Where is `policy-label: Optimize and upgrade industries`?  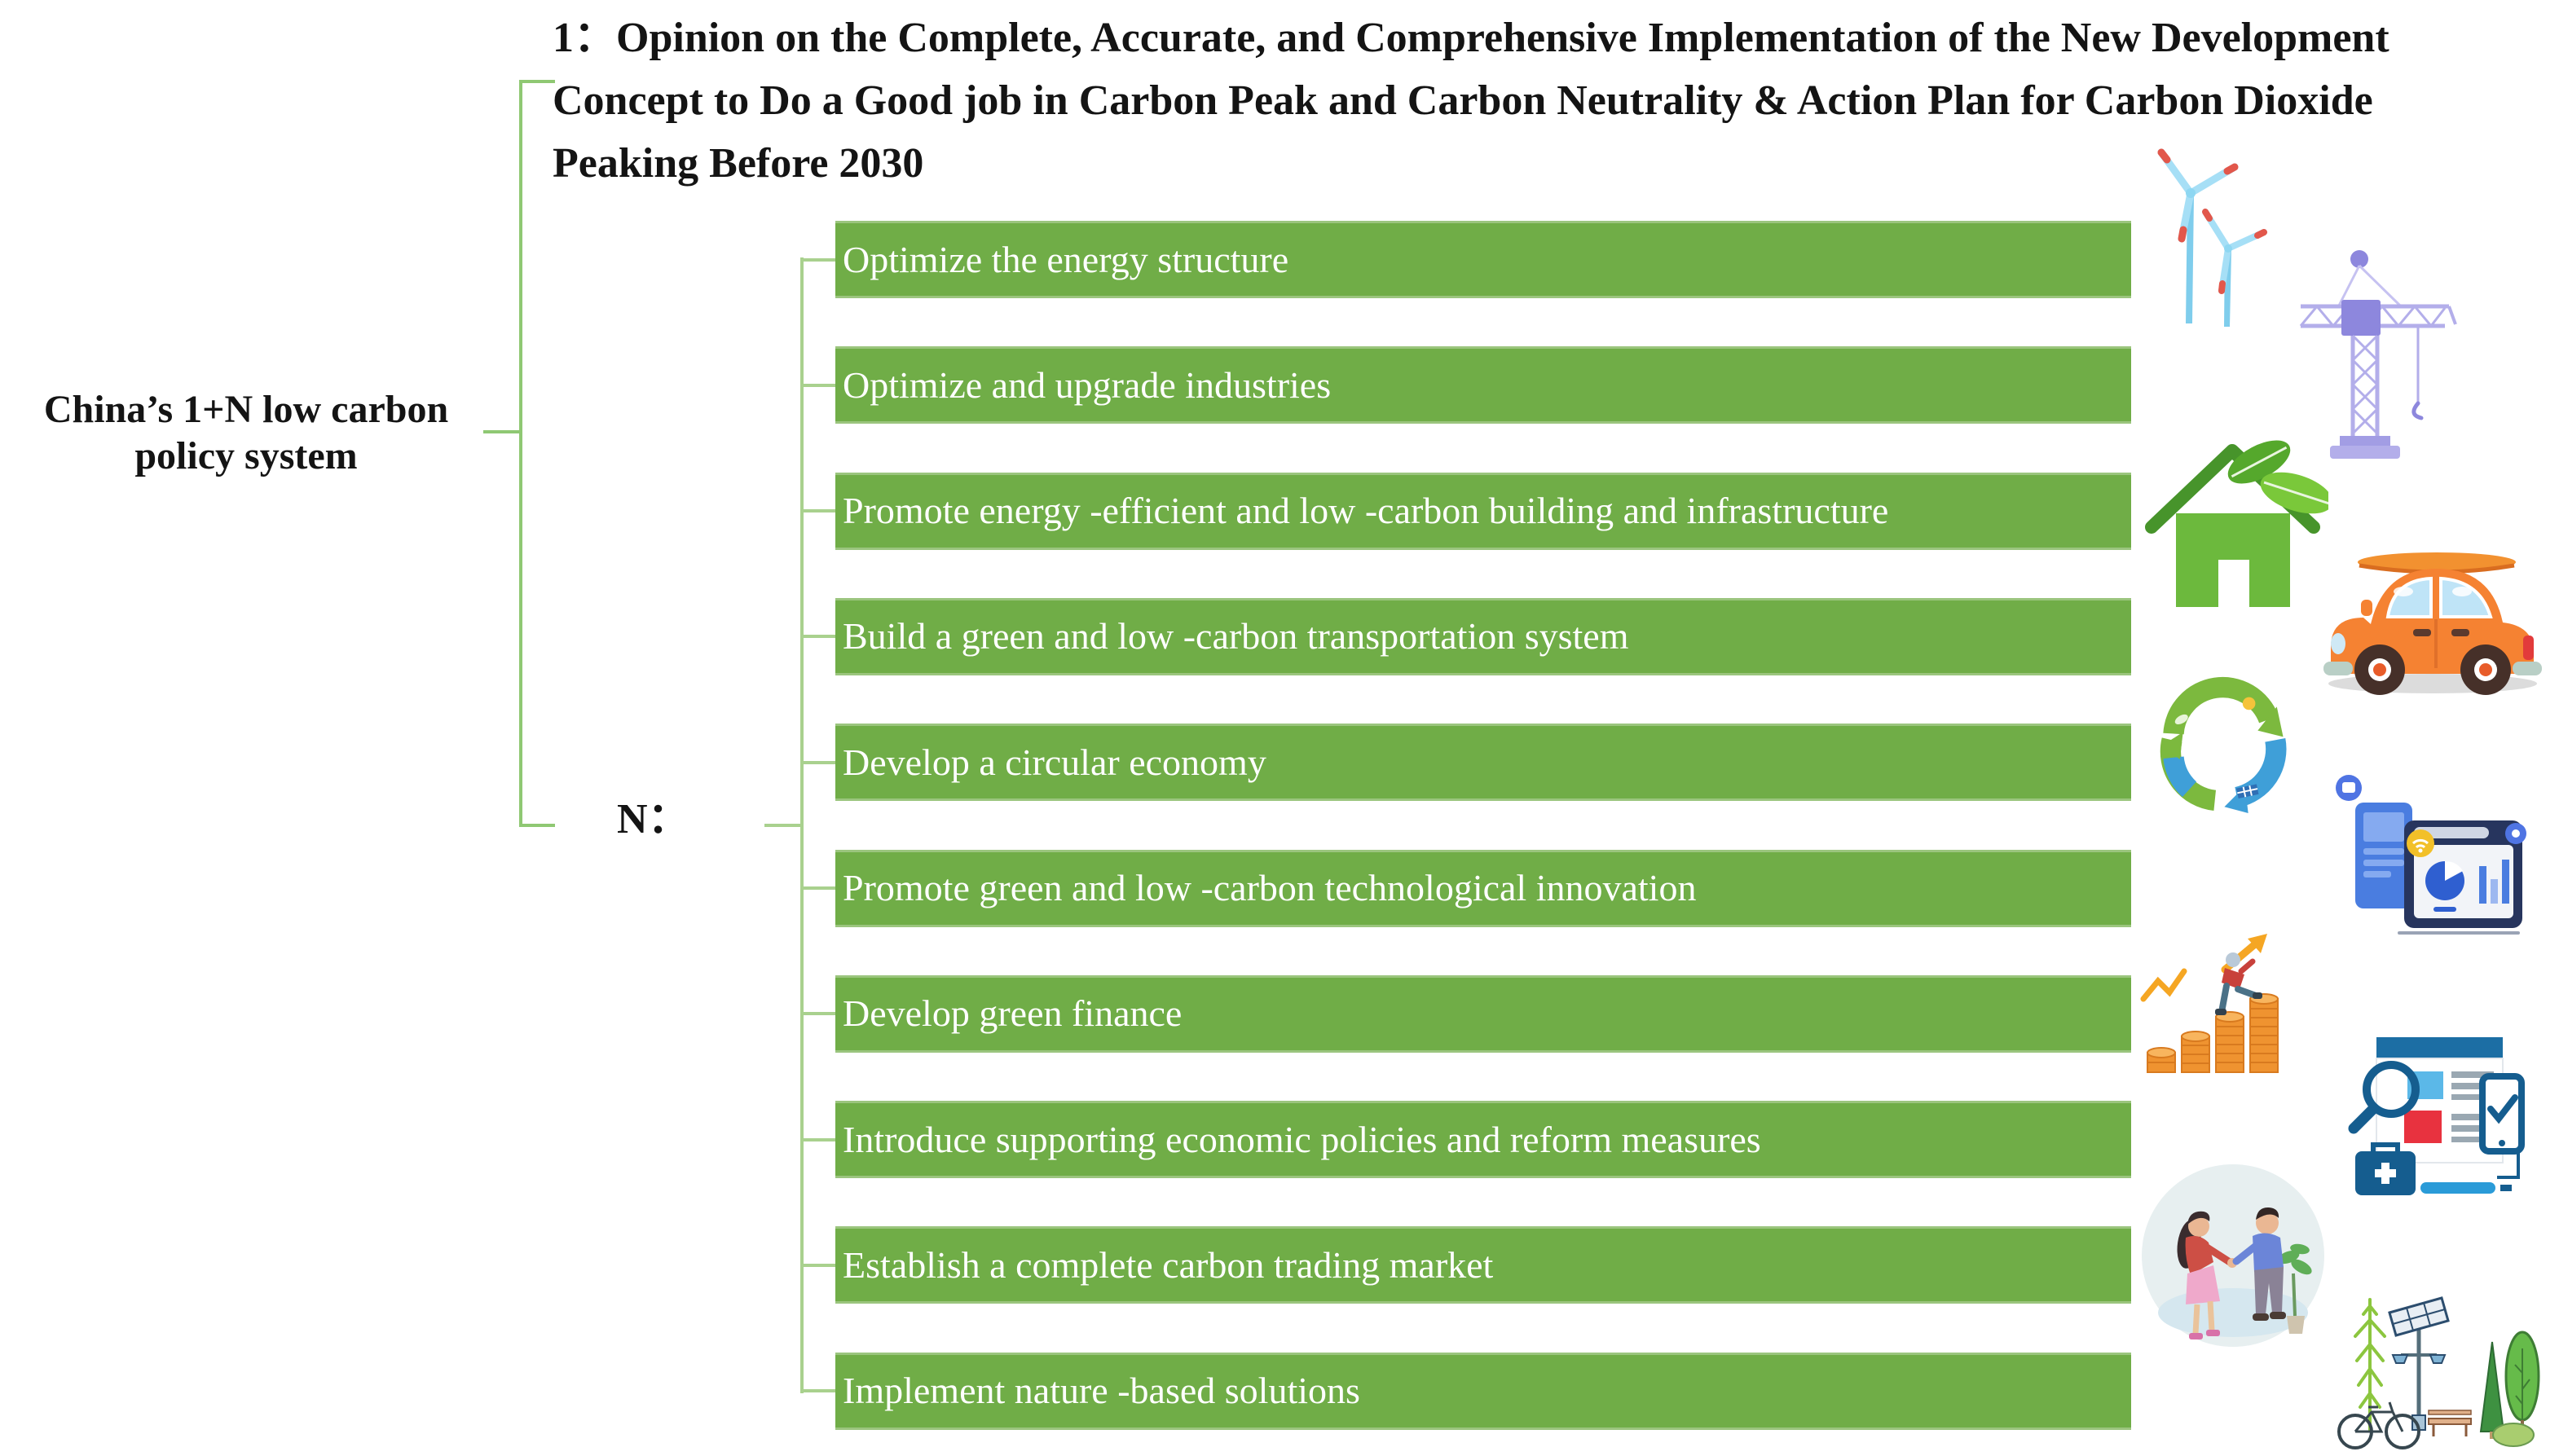 policy-label: Optimize and upgrade industries is located at coordinates (1087, 385).